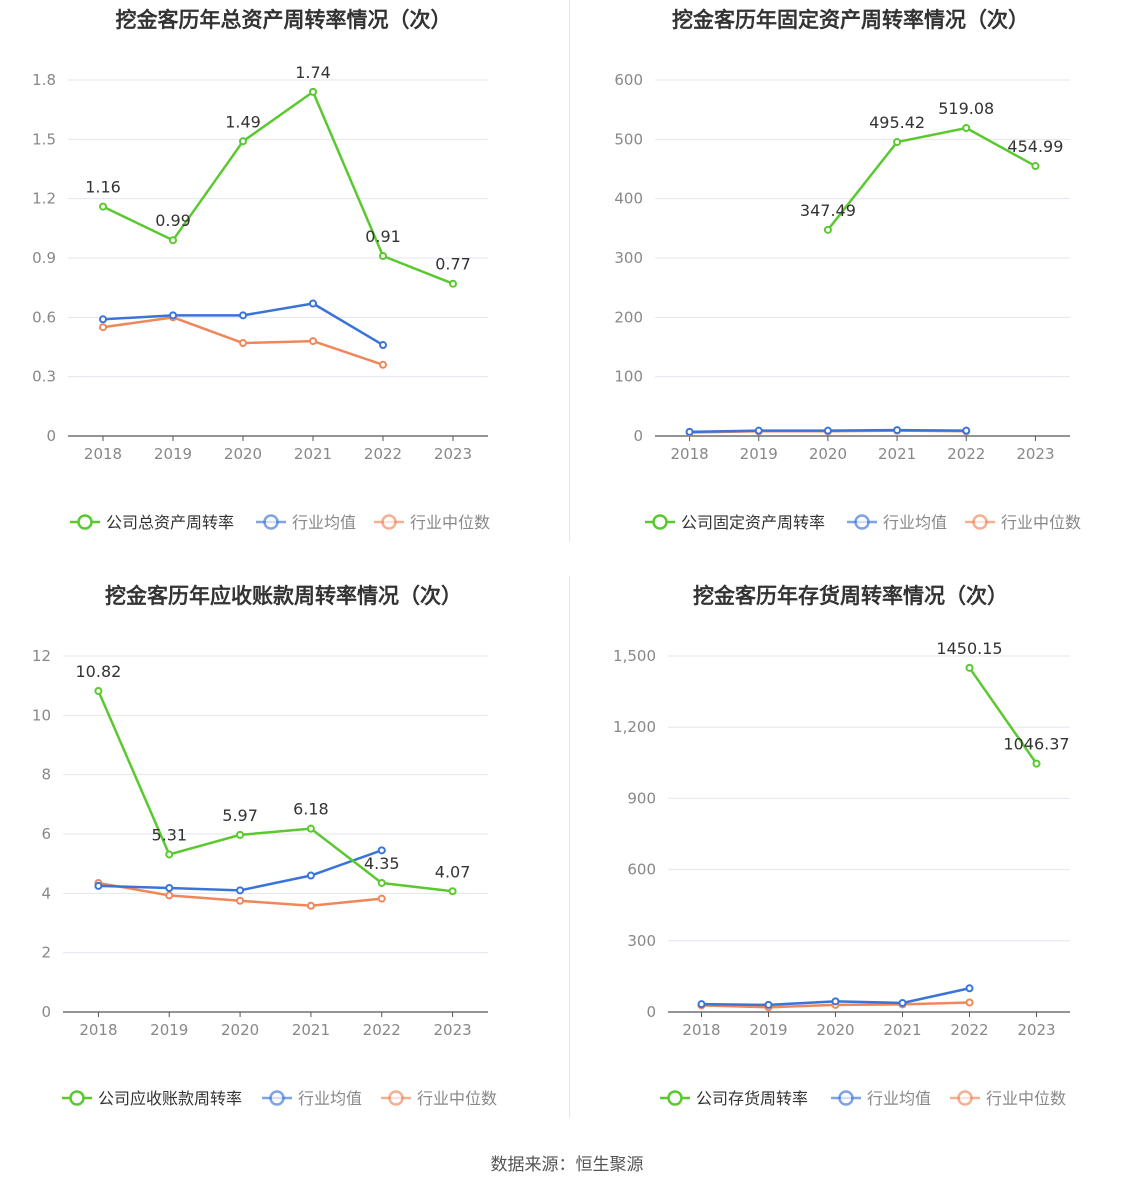 Image resolution: width=1134 pixels, height=1188 pixels. Describe the element at coordinates (99, 671) in the screenshot. I see `data-label: 10.82` at that location.